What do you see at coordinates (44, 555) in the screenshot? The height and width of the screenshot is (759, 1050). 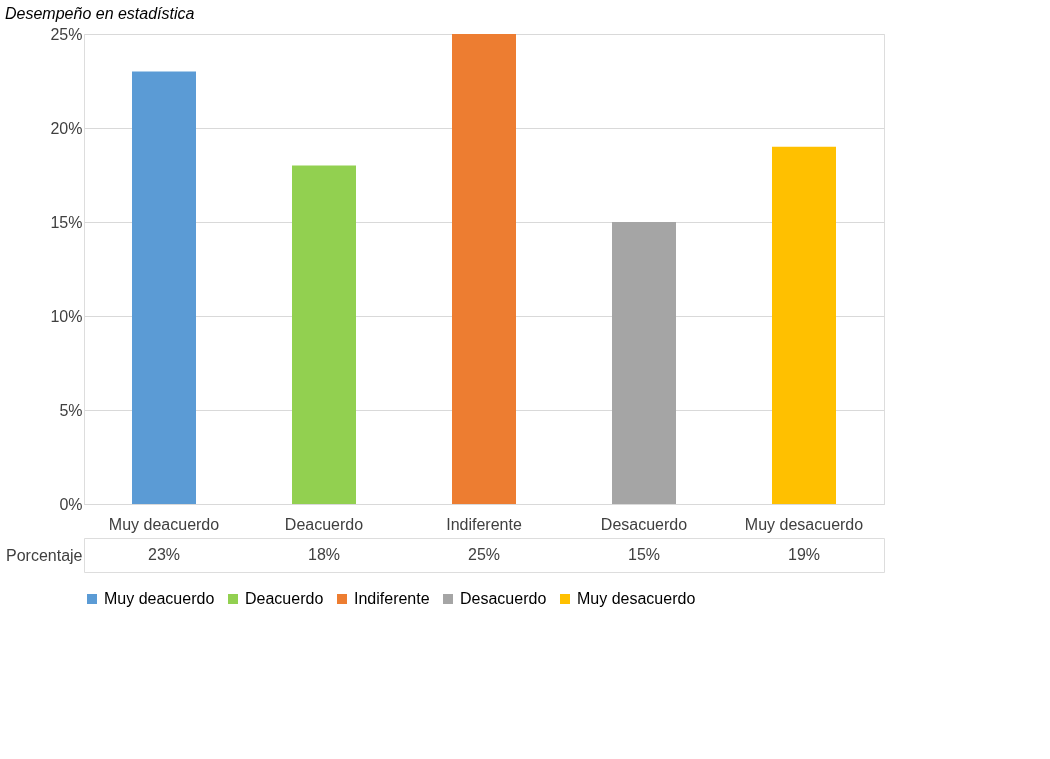 I see `text: Porcentaje` at bounding box center [44, 555].